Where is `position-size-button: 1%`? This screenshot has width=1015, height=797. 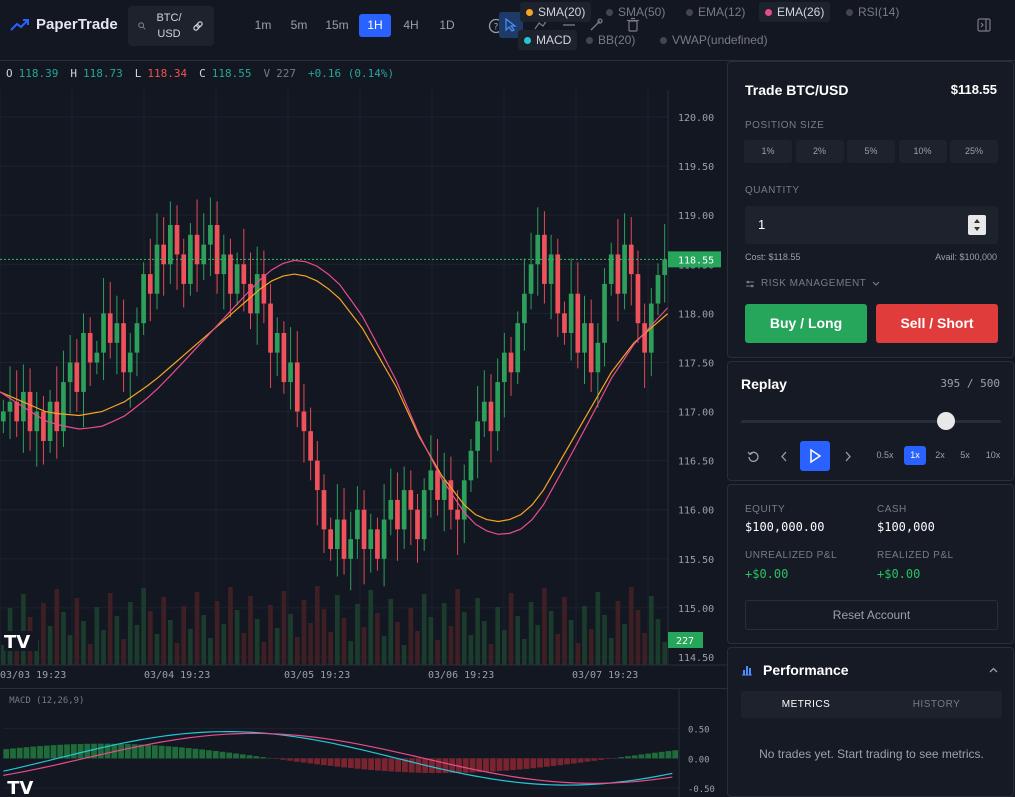
position-size-button: 1% is located at coordinates (768, 151).